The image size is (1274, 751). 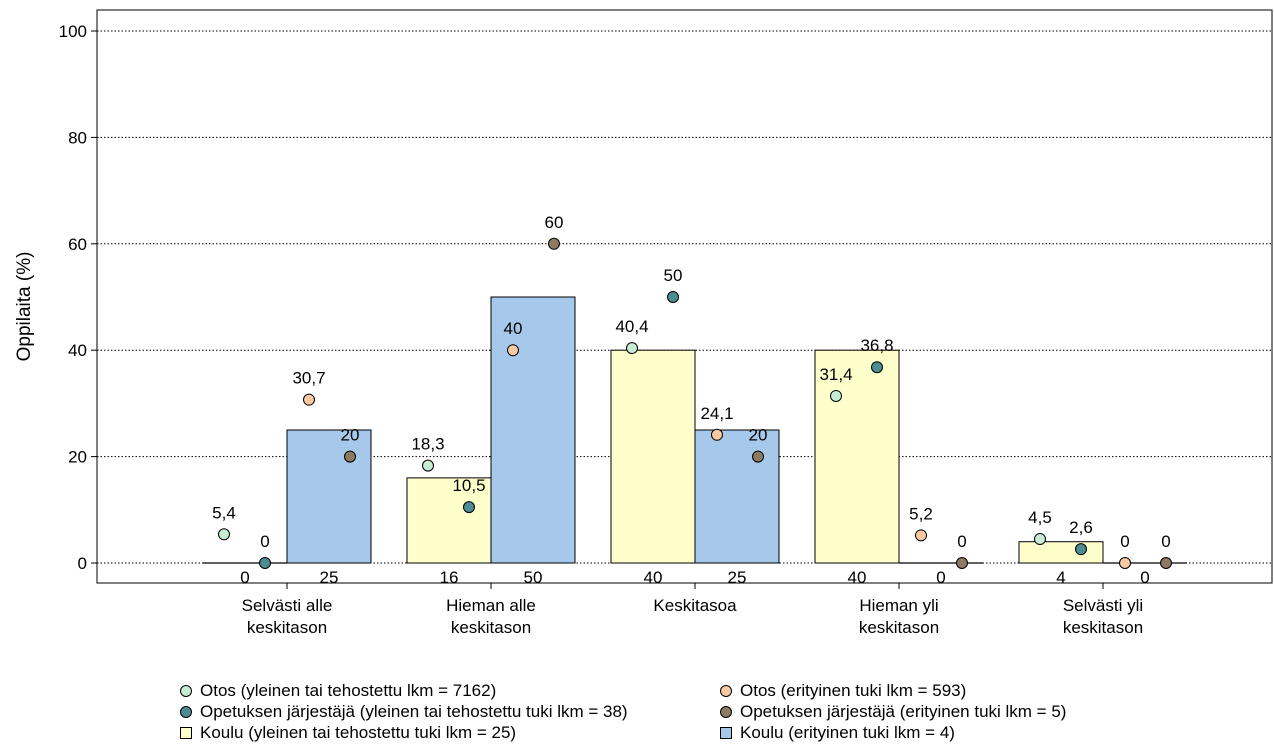 What do you see at coordinates (554, 222) in the screenshot?
I see `point-value-label: 60` at bounding box center [554, 222].